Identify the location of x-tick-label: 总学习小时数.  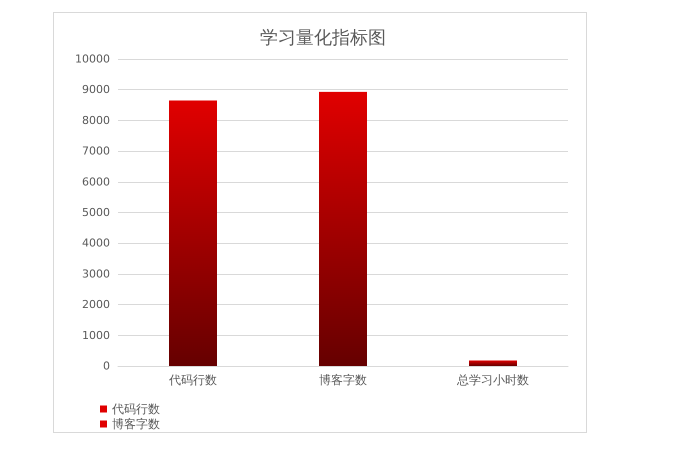
(492, 380).